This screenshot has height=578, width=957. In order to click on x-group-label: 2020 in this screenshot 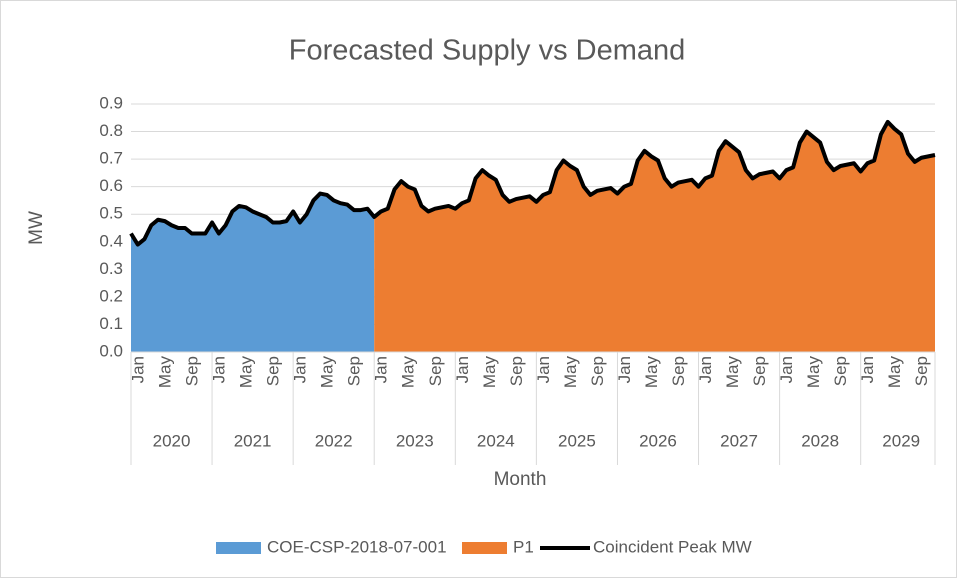, I will do `click(172, 440)`.